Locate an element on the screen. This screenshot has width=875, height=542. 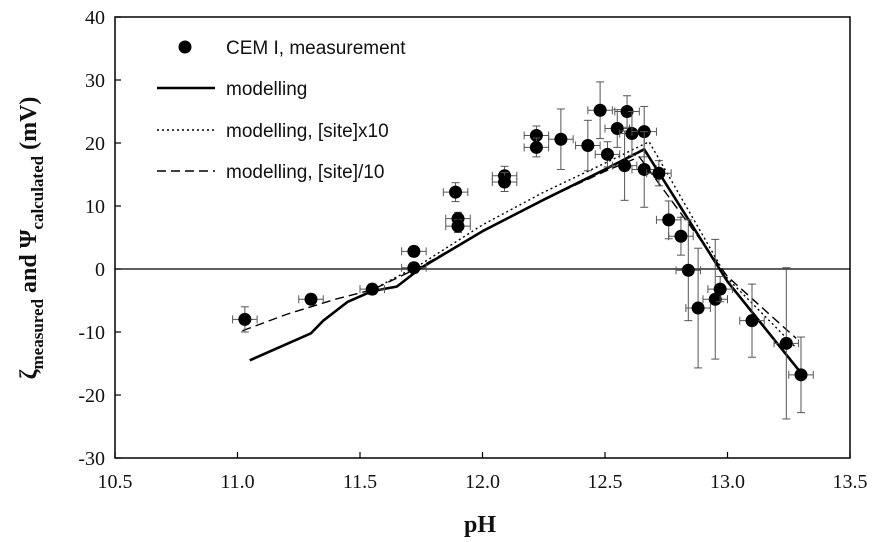
legend-marker is located at coordinates (185, 47).